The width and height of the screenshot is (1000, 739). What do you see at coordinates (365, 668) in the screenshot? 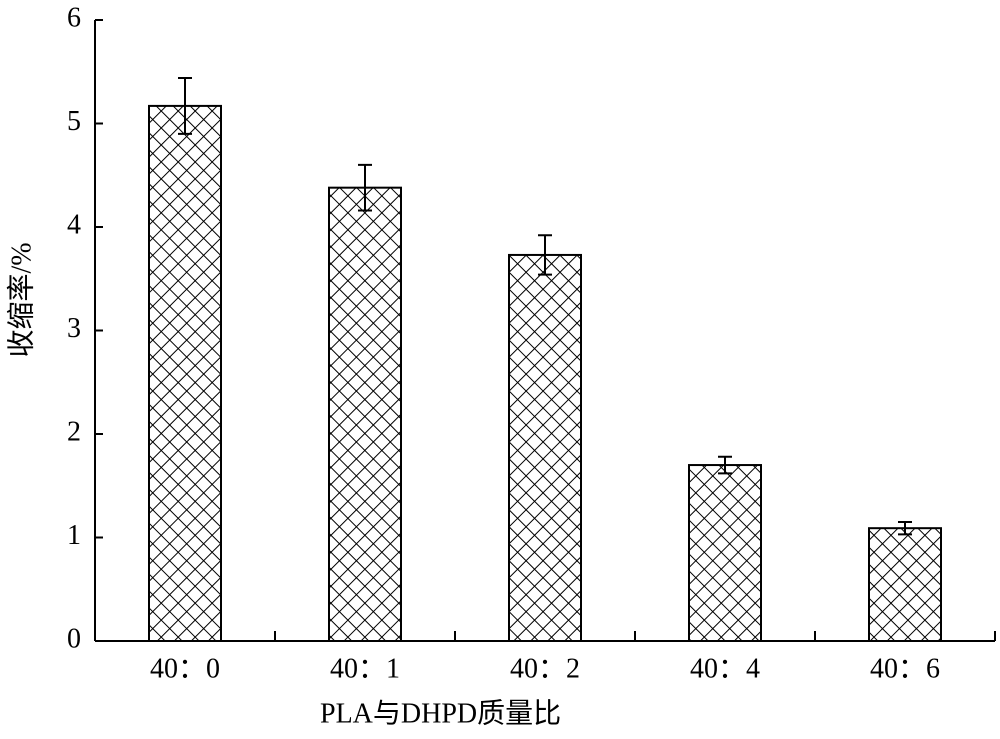
I see `x-tick-label: 40：1` at bounding box center [365, 668].